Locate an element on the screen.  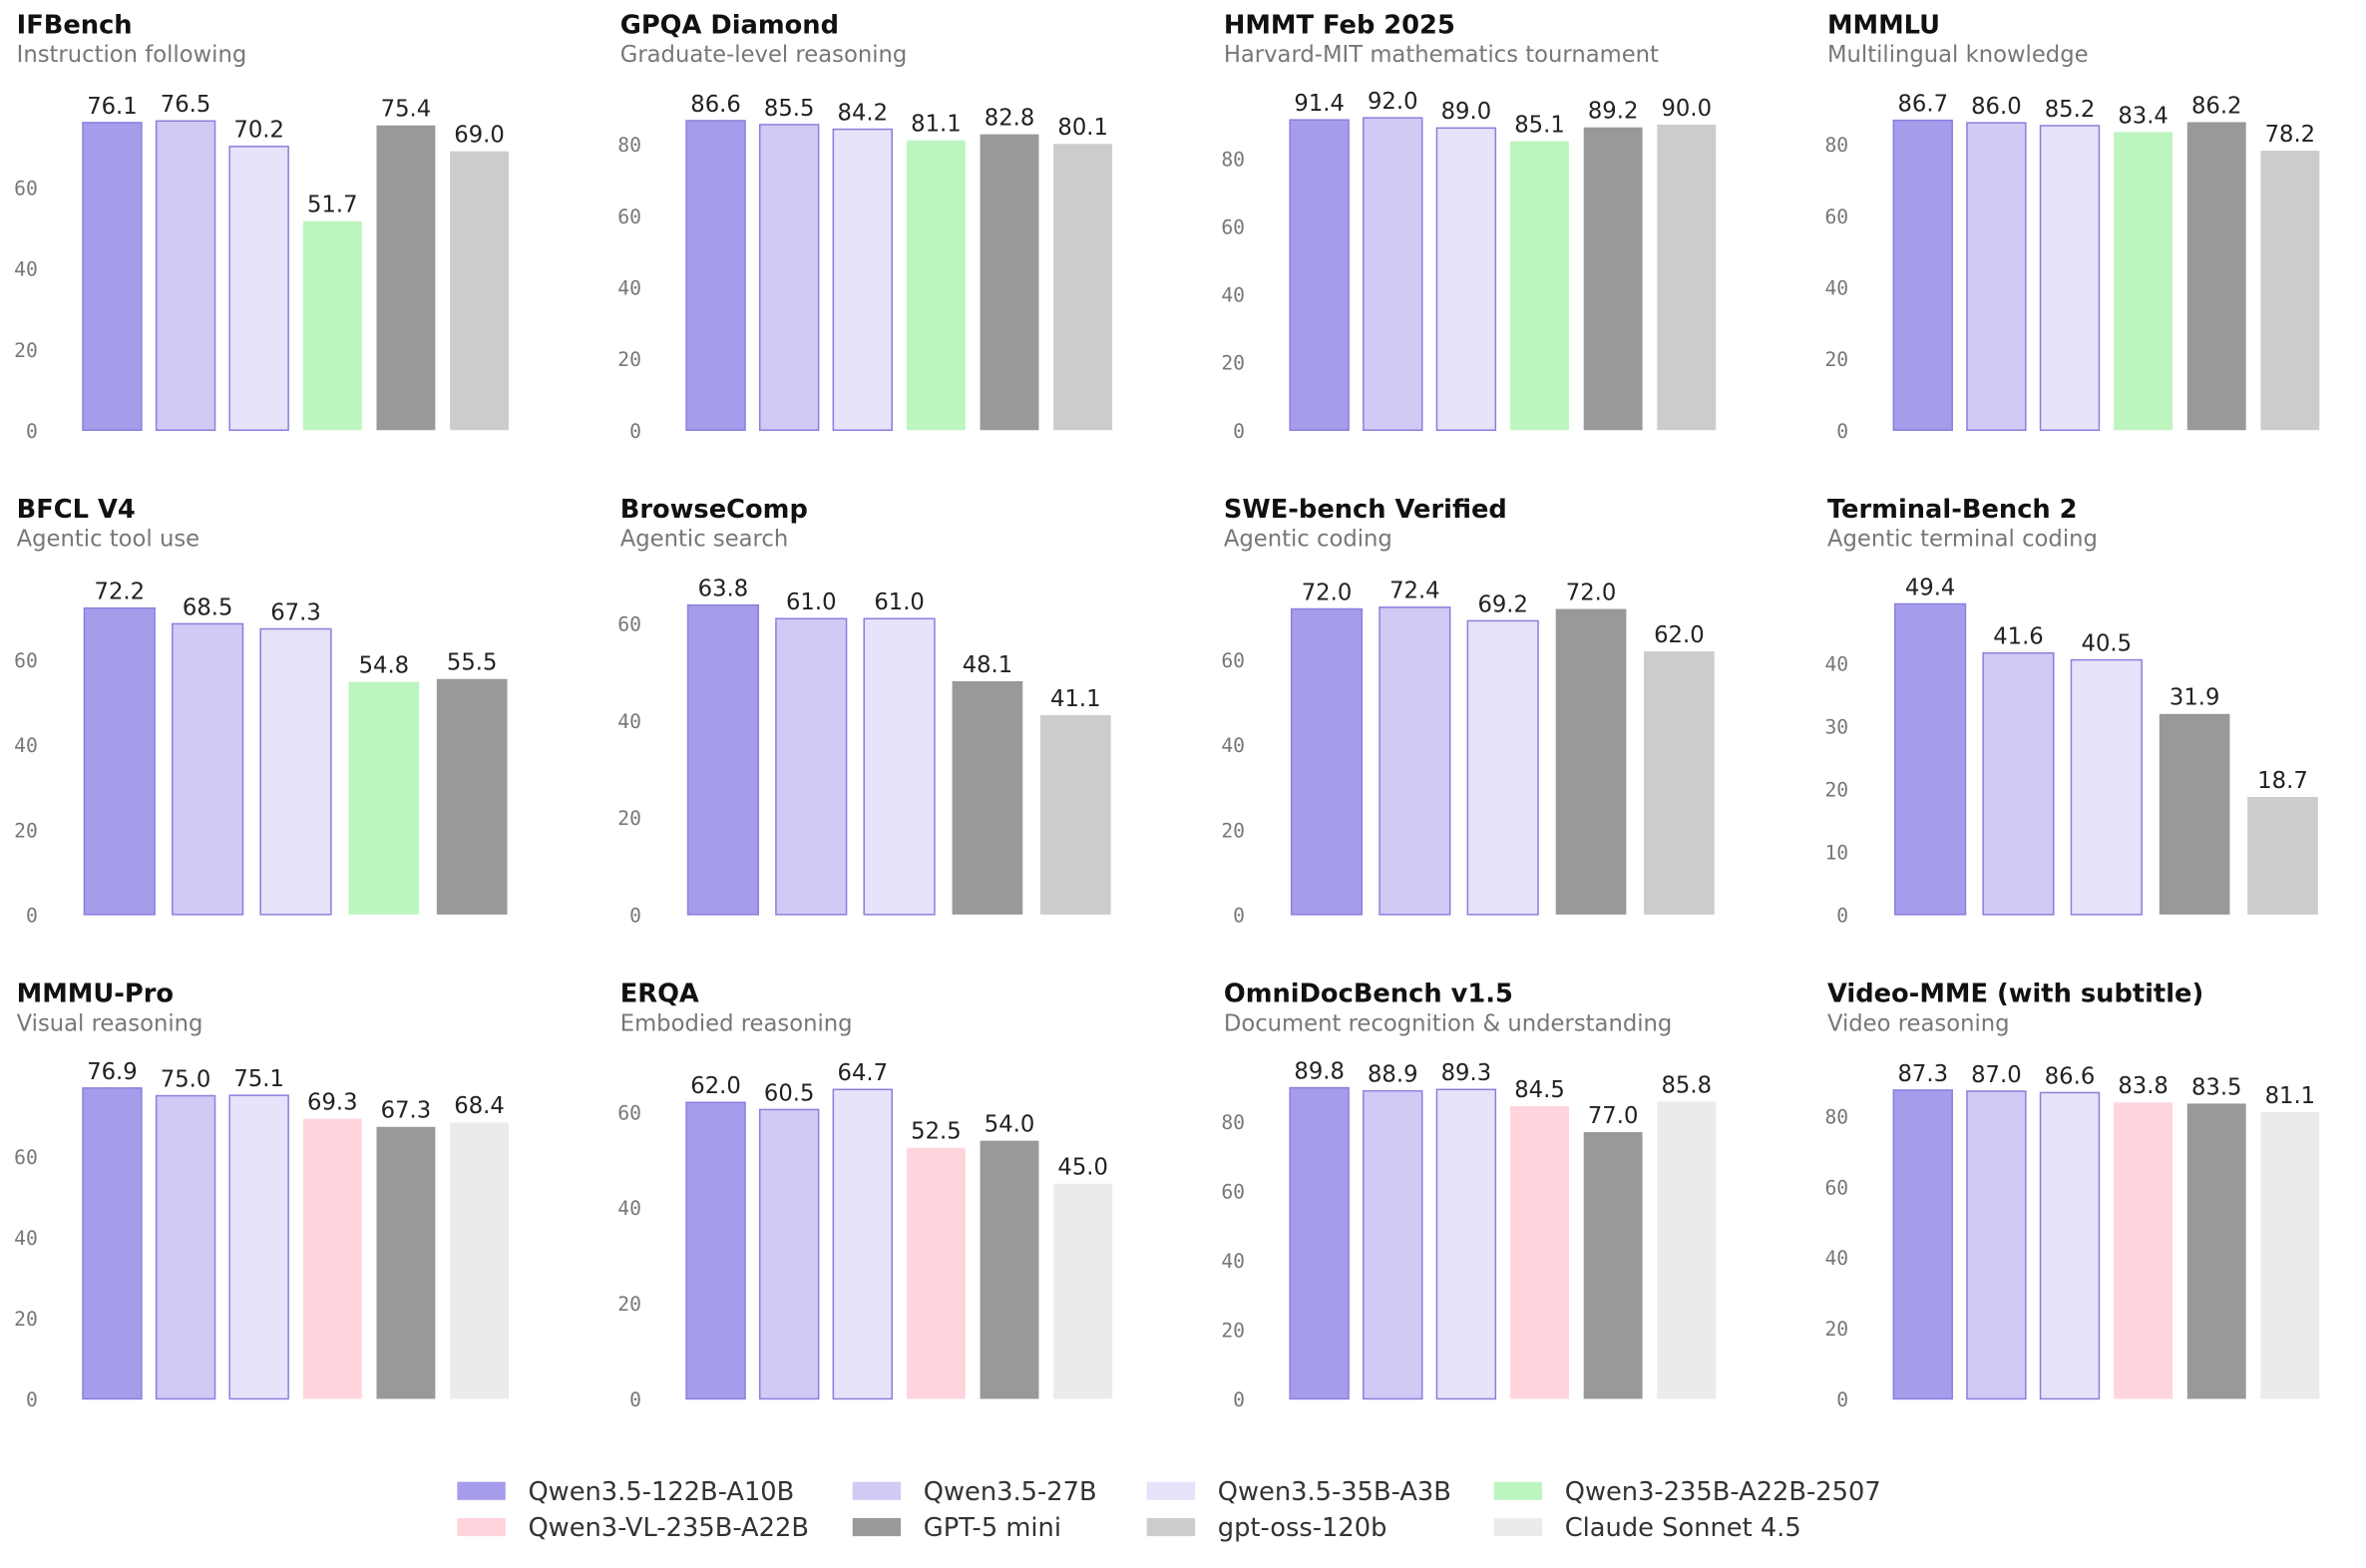
chart-subtitle: Embodied reasoning is located at coordinates (737, 1023).